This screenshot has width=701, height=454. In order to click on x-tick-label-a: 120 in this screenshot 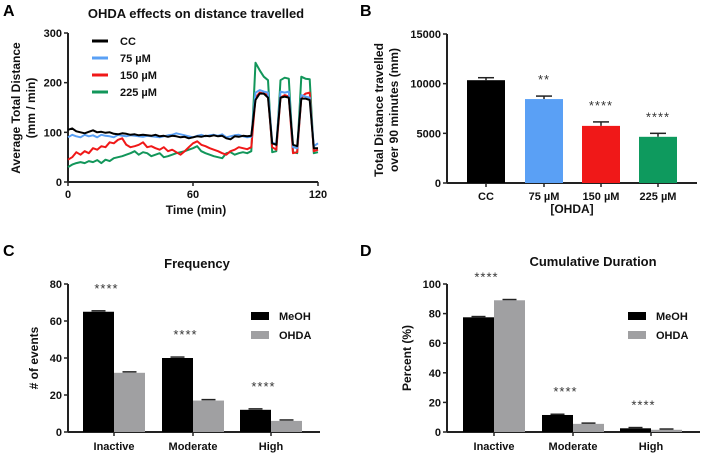, I will do `click(318, 195)`.